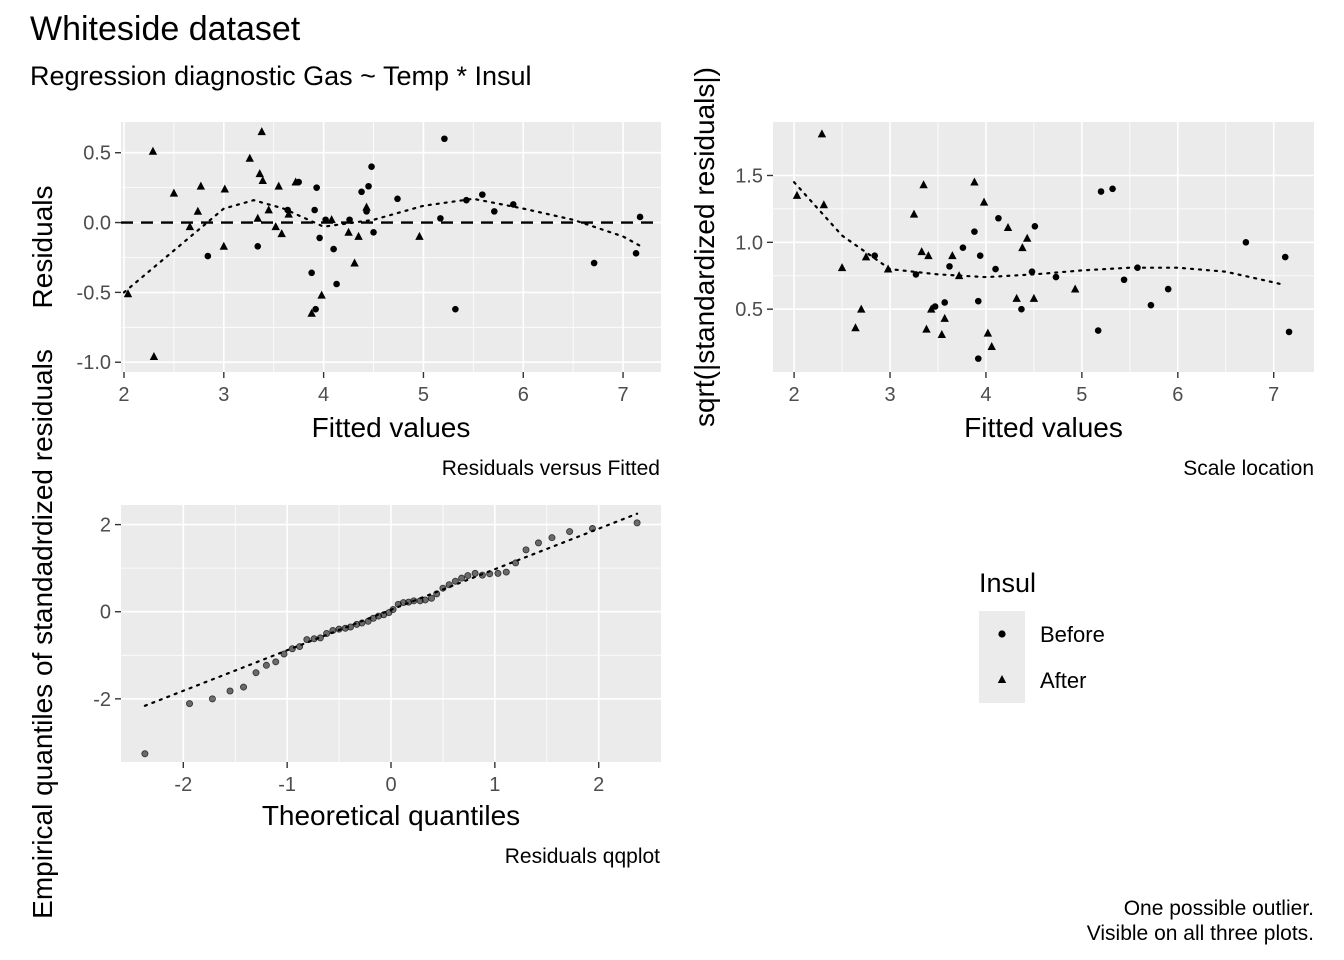  I want to click on x-tick-label: -1, so click(287, 785).